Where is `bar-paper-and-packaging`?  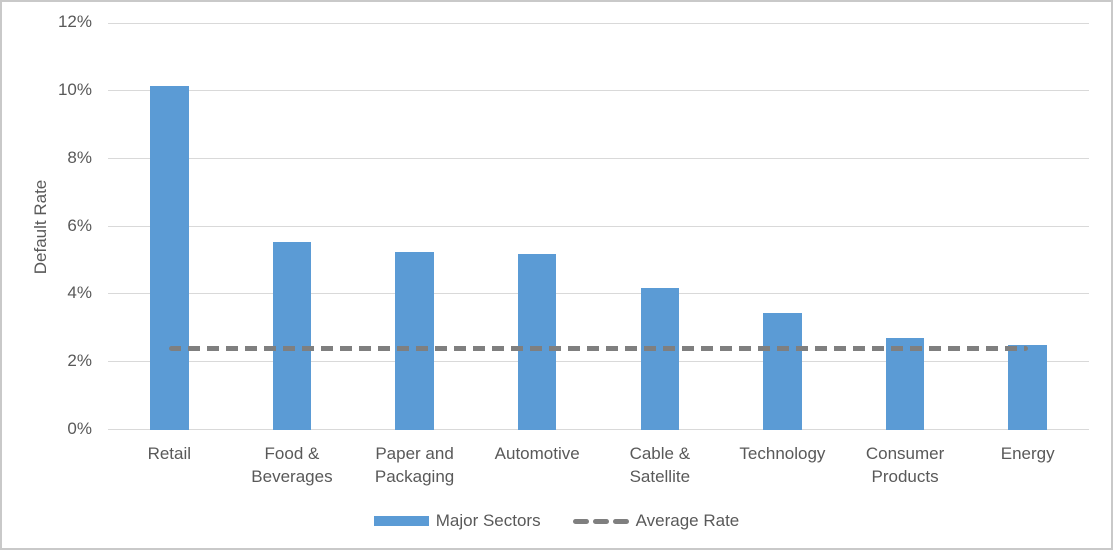 bar-paper-and-packaging is located at coordinates (414, 340).